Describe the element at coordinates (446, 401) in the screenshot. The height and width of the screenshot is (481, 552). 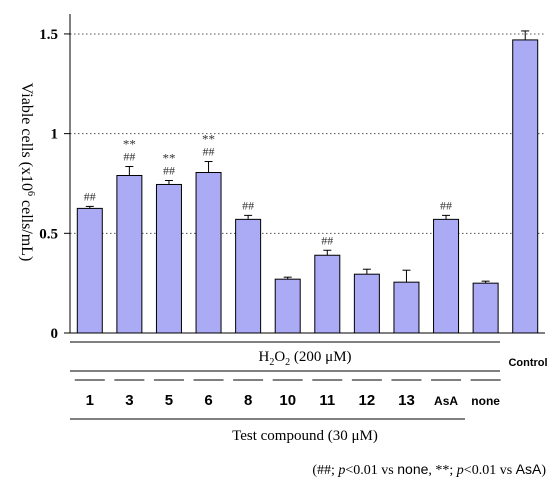
I see `category-label: AsA` at that location.